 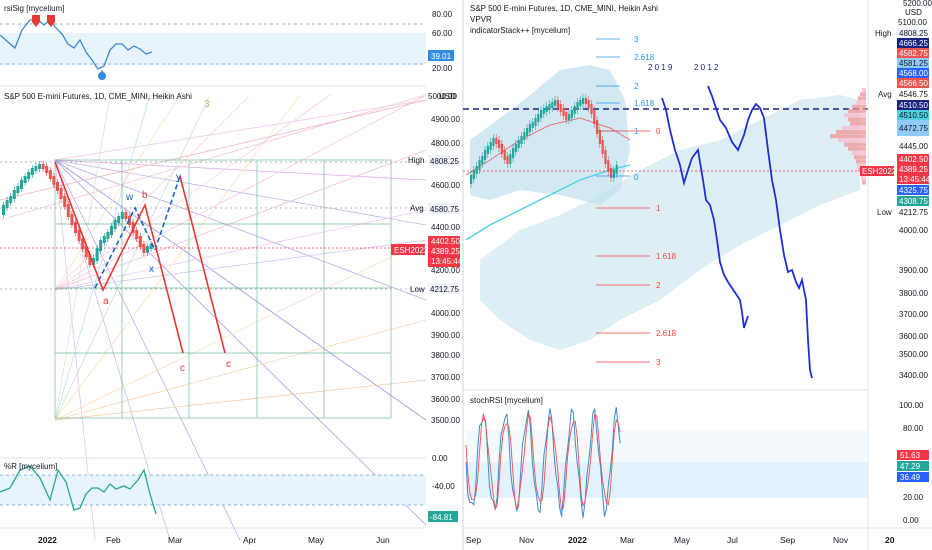 I want to click on fib-level-label: 2, so click(x=658, y=285).